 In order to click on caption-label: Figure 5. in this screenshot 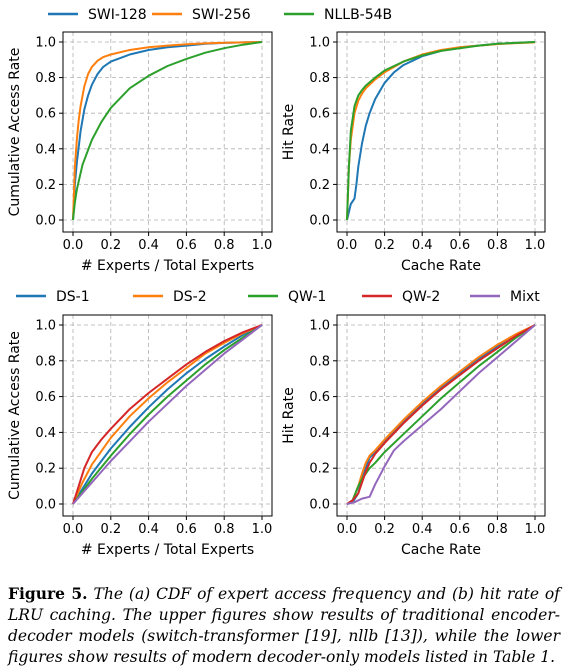, I will do `click(48, 593)`.